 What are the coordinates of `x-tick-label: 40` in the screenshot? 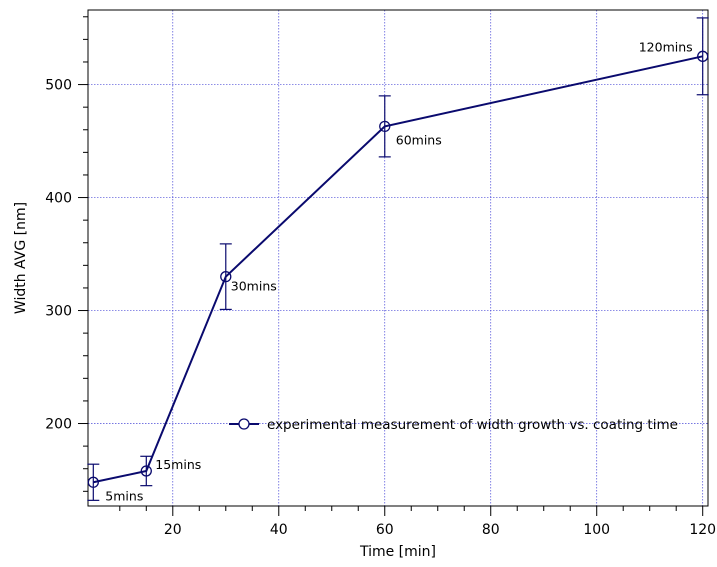 It's located at (279, 530).